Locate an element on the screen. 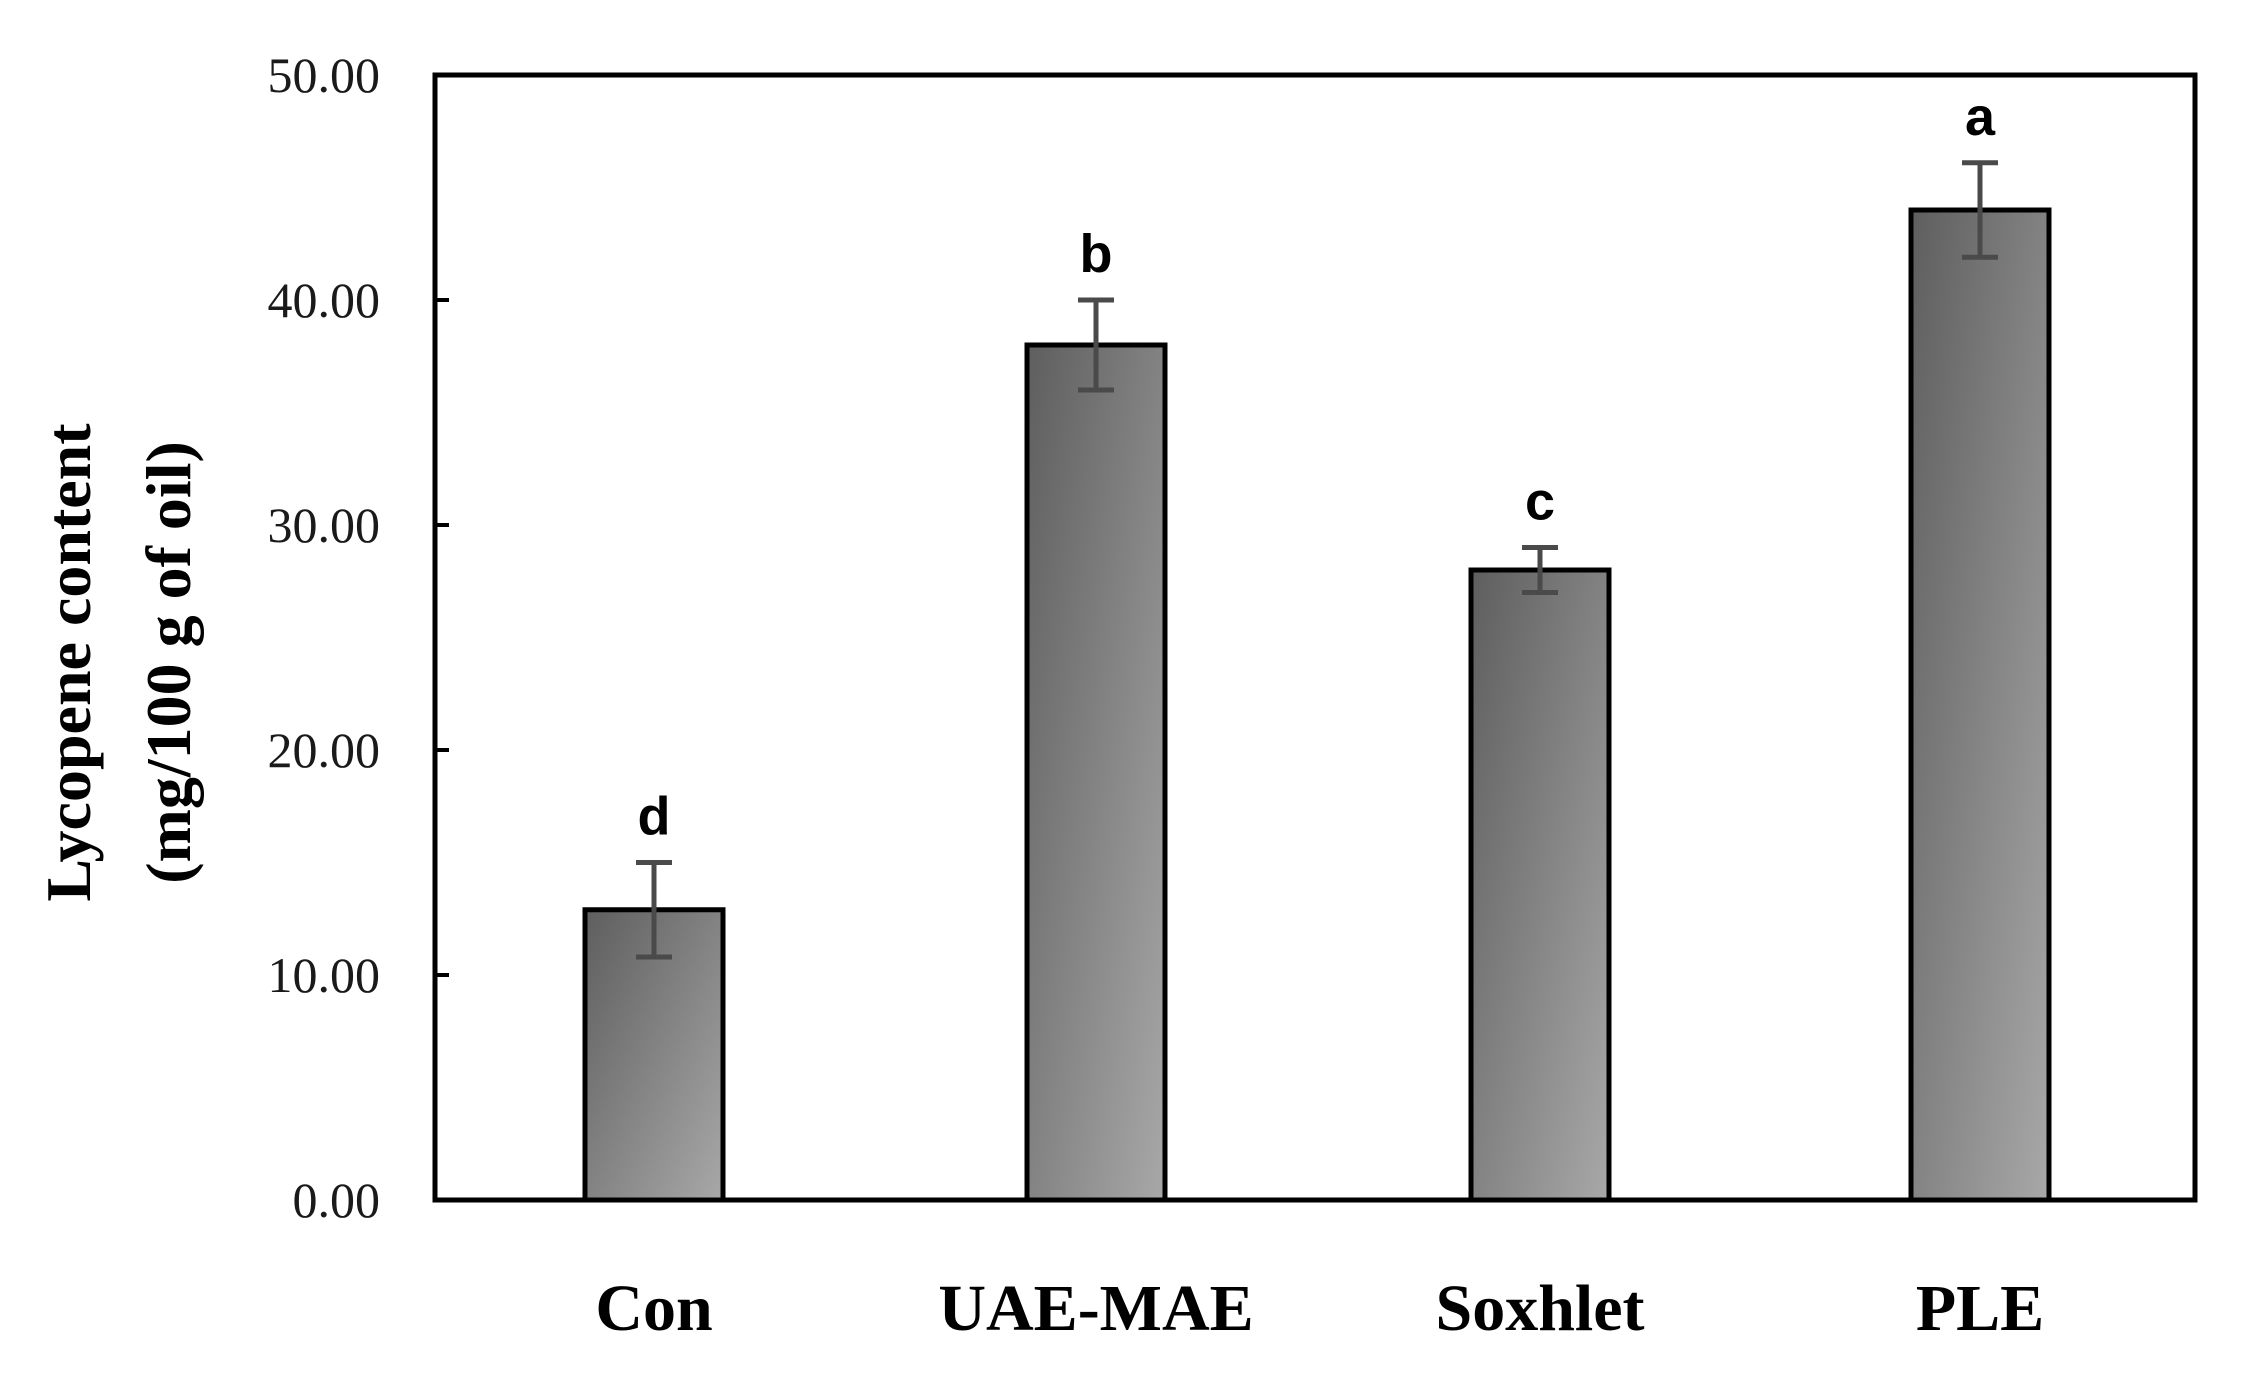  bar-soxhlet is located at coordinates (1540, 885).